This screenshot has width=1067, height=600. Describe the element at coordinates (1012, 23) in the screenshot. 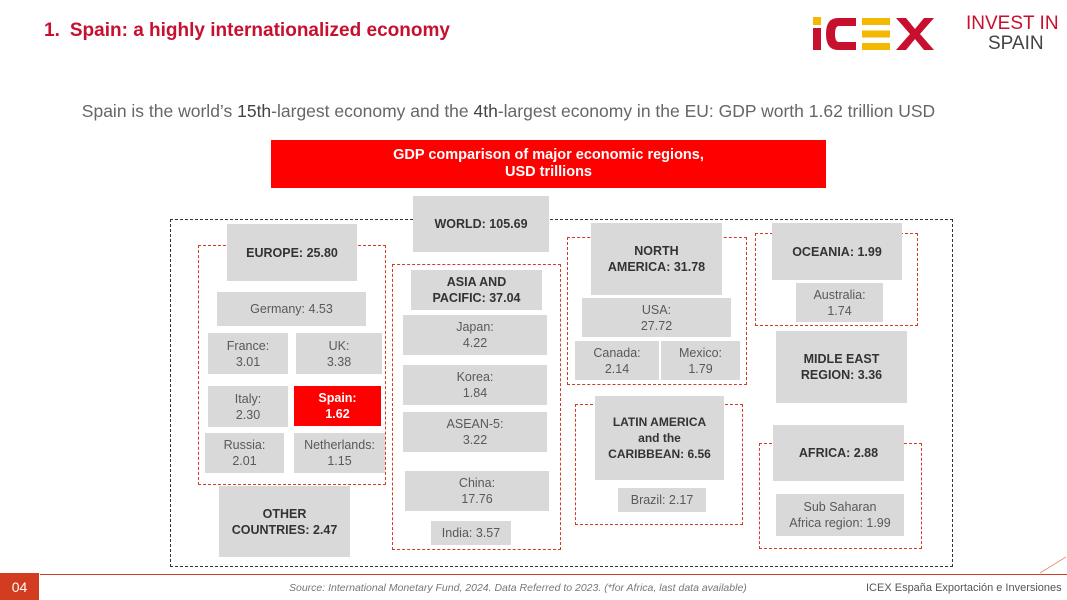

I see `invest-line1: INVEST IN` at that location.